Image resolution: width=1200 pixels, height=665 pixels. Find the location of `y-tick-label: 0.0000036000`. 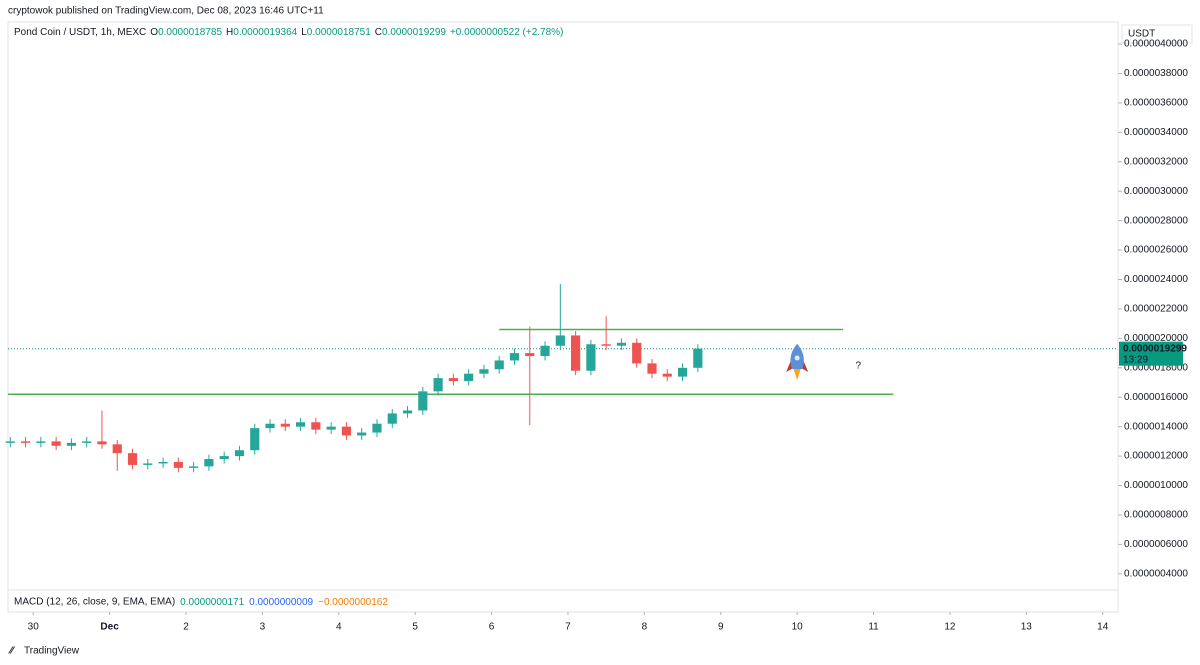

y-tick-label: 0.0000036000 is located at coordinates (1156, 103).